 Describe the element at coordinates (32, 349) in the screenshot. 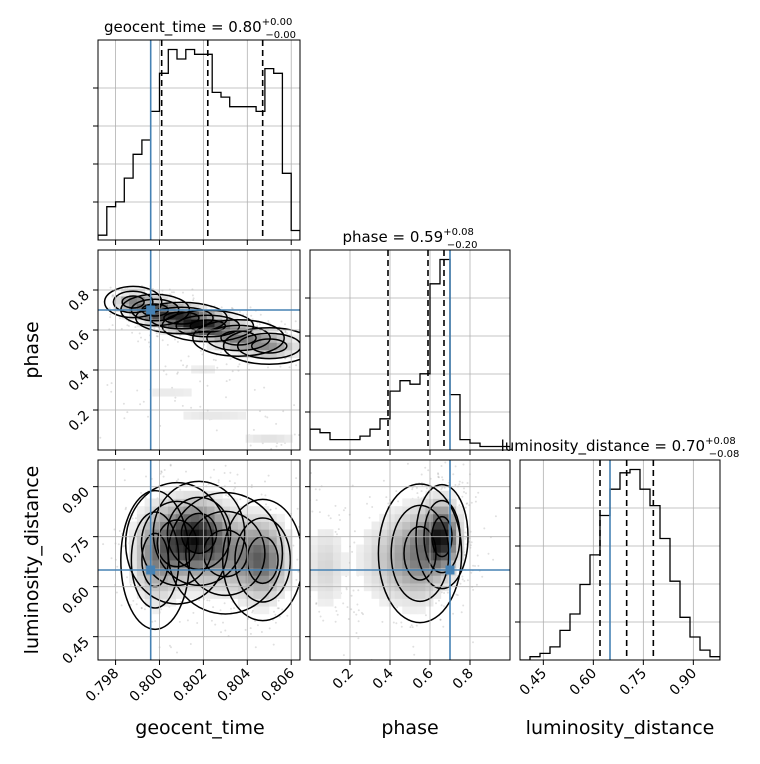

I see `ylabel-phase: phase` at that location.